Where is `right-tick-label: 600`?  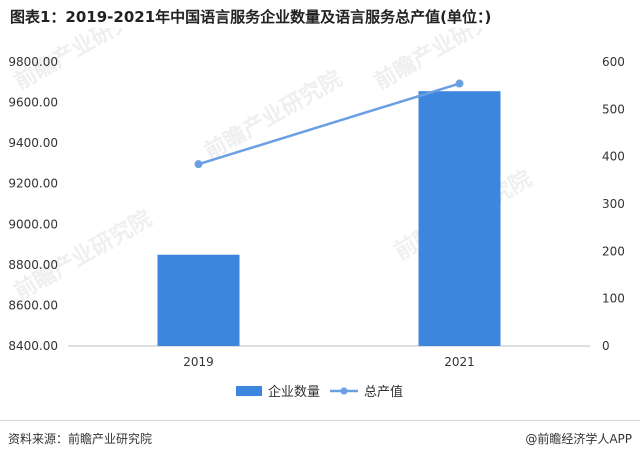
right-tick-label: 600 is located at coordinates (613, 62).